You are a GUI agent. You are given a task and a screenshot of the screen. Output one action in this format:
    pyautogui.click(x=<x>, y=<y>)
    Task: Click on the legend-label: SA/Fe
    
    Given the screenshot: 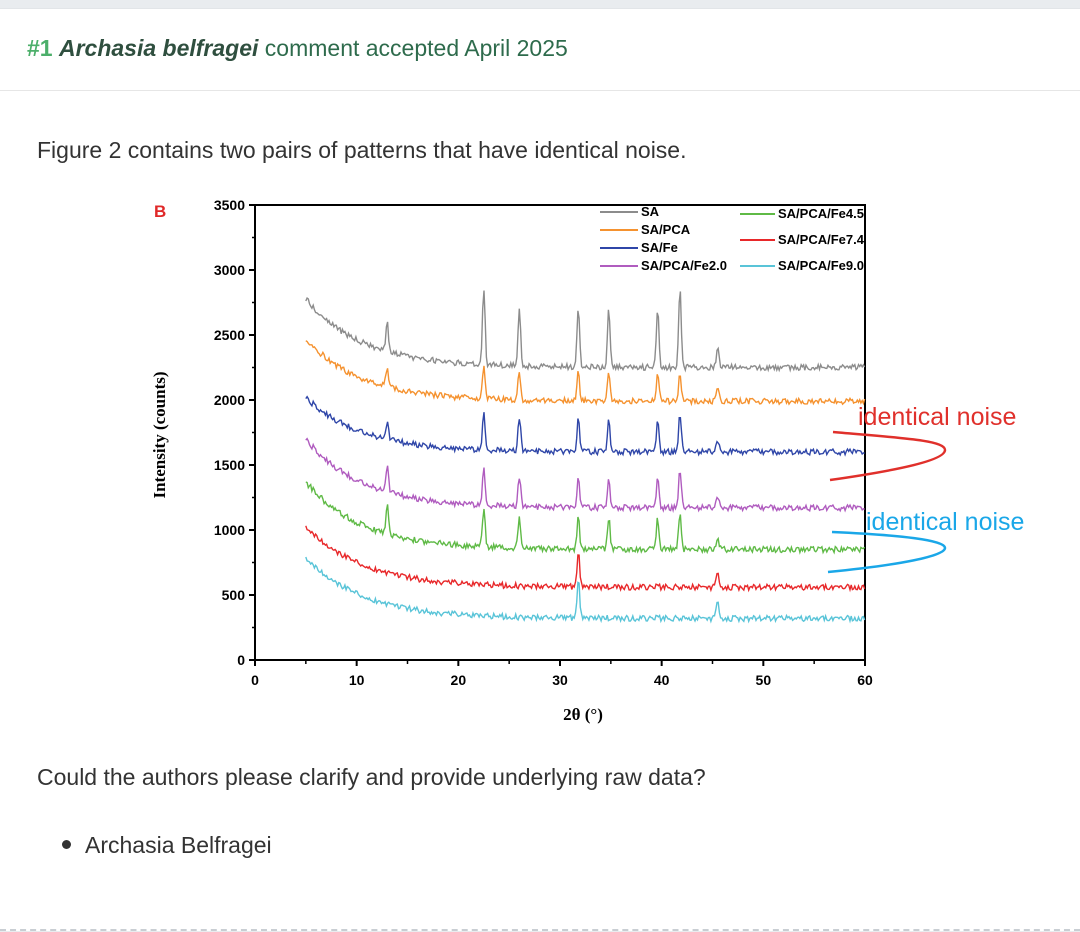 What is the action you would take?
    pyautogui.click(x=659, y=247)
    